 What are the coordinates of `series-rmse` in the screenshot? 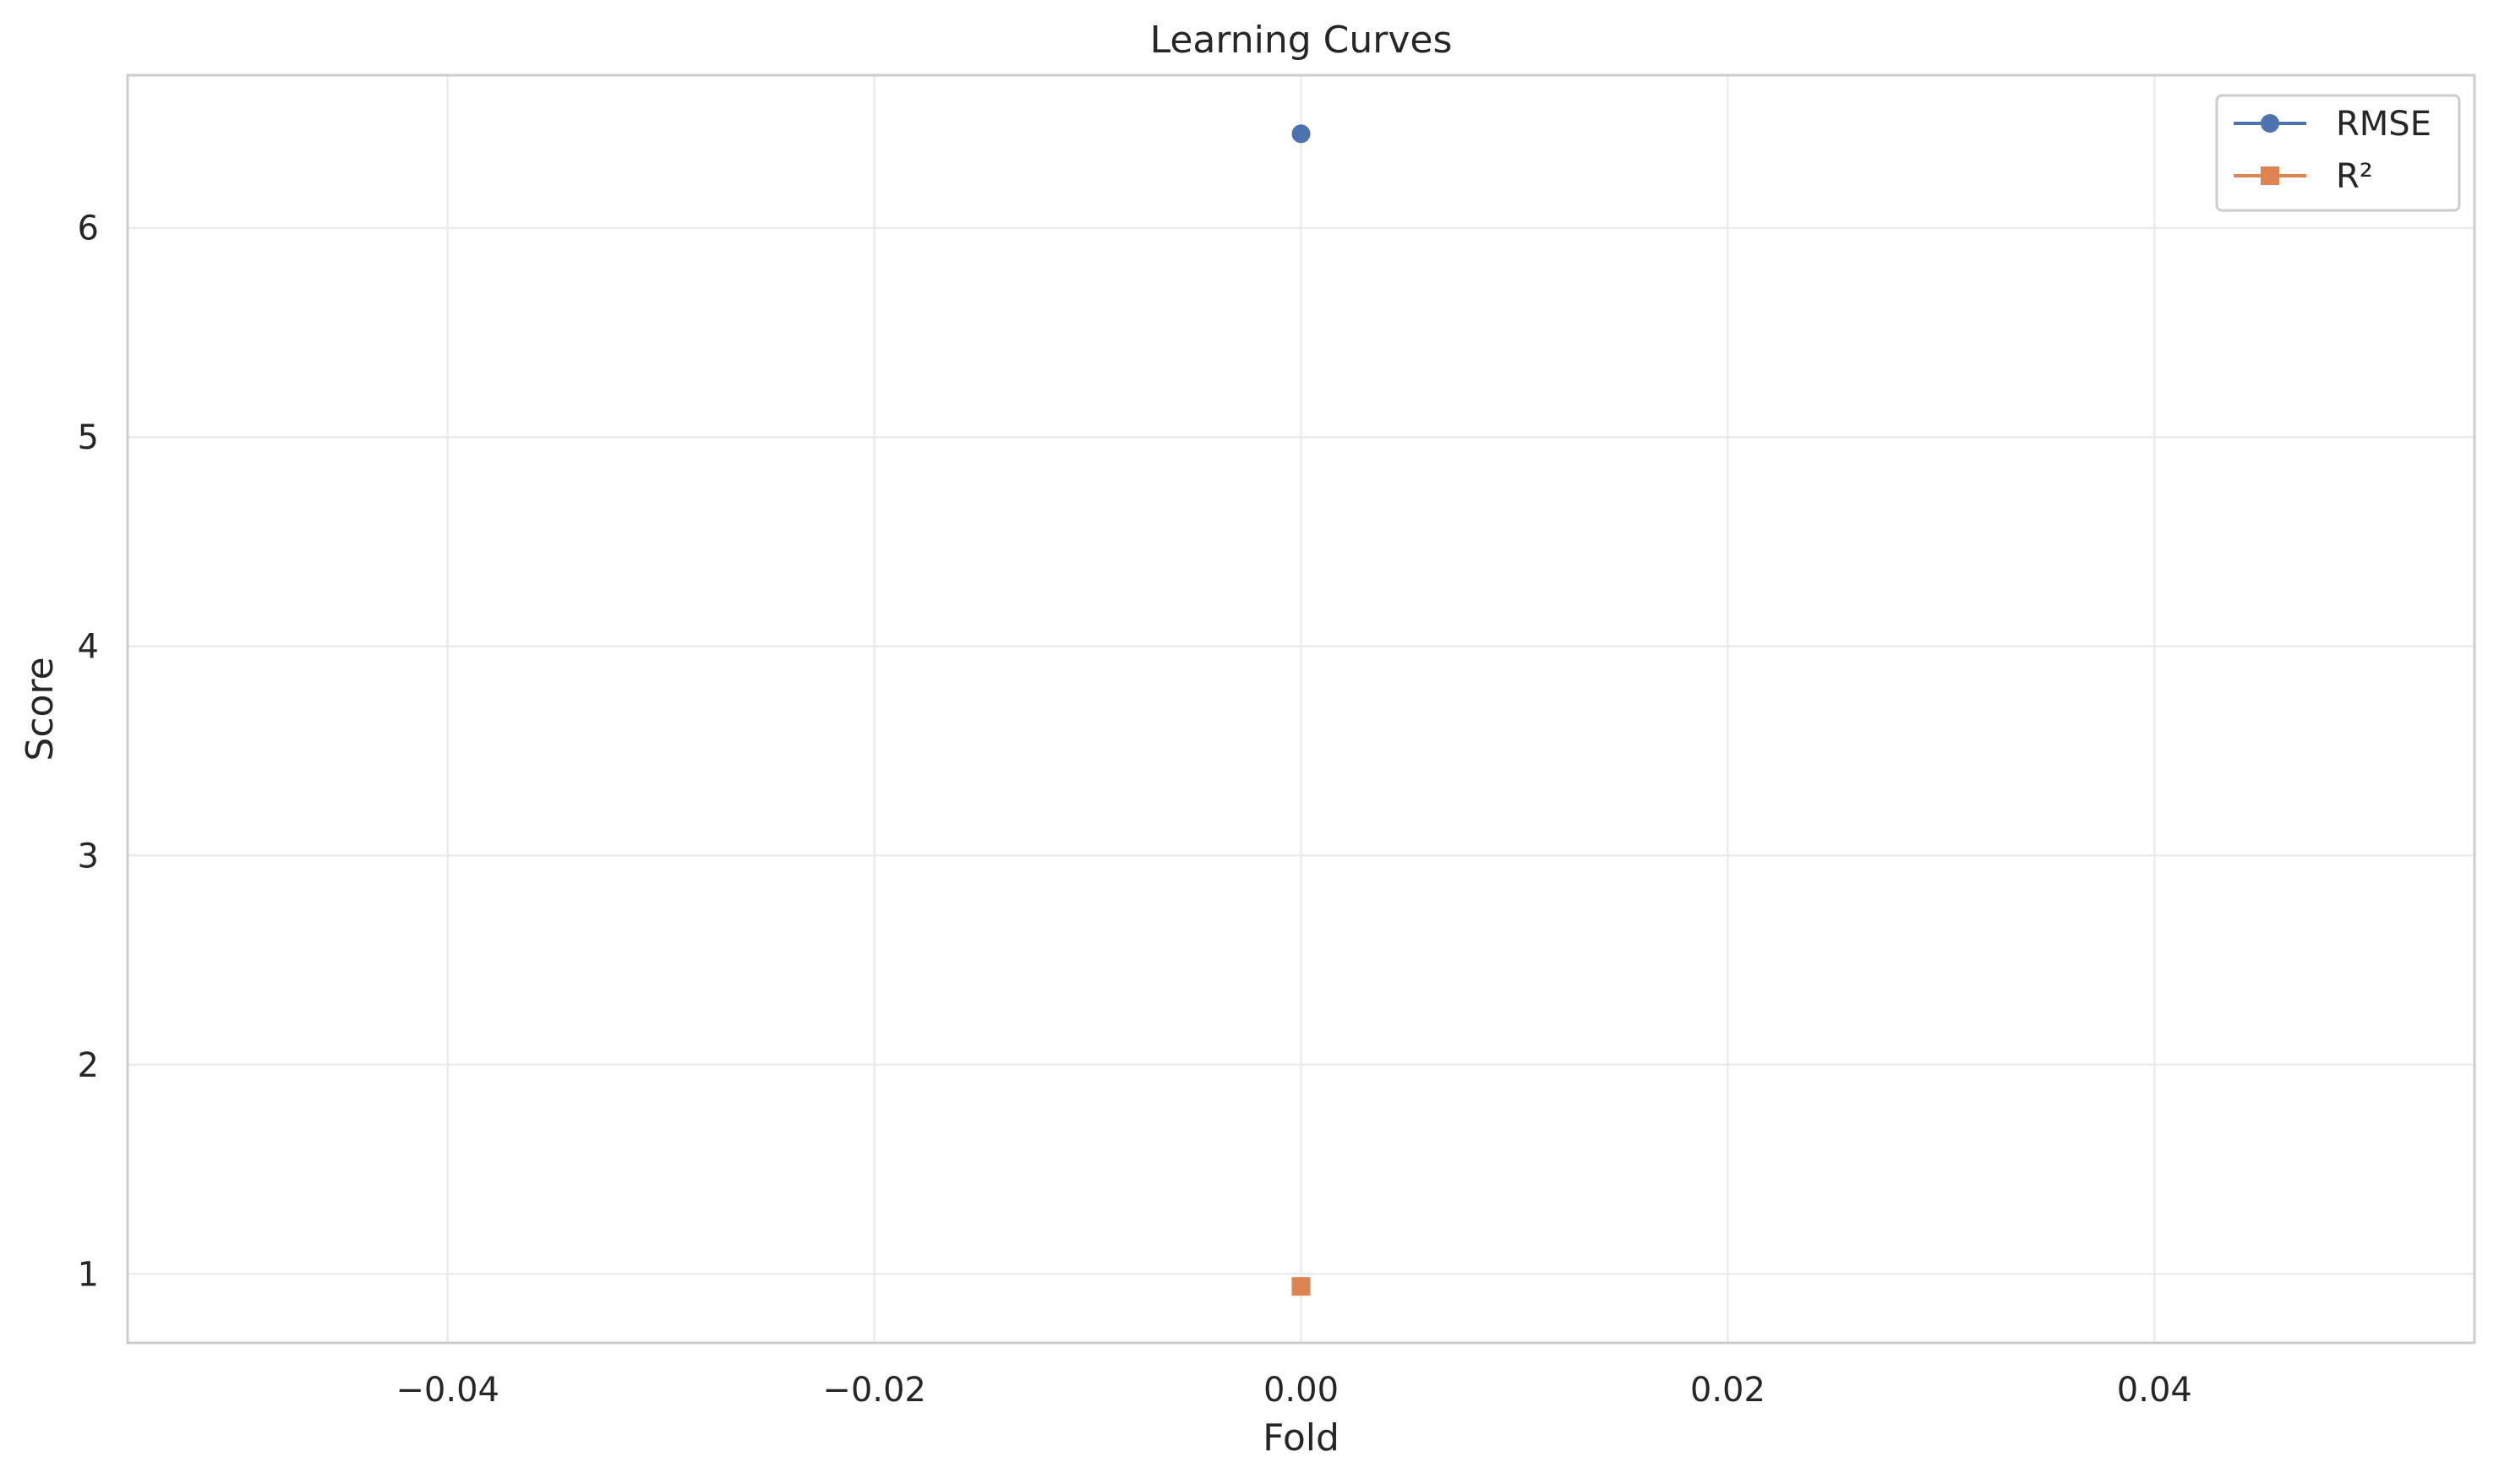 It's located at (1301, 134).